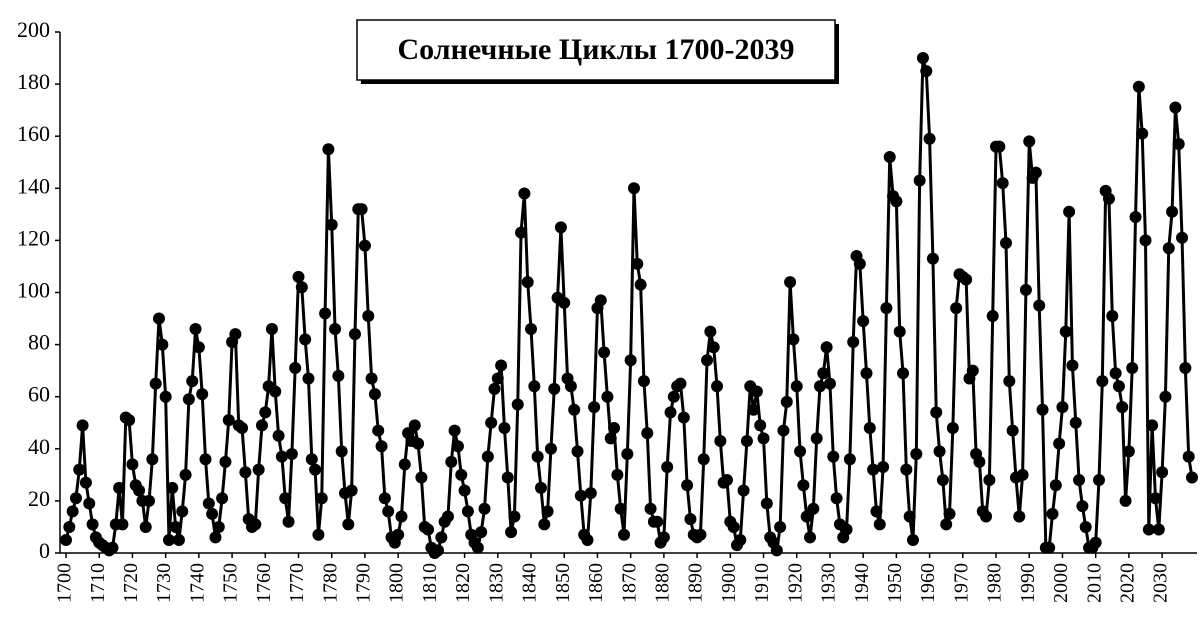 Image resolution: width=1200 pixels, height=635 pixels. I want to click on x-tick-label: 2030, so click(1161, 583).